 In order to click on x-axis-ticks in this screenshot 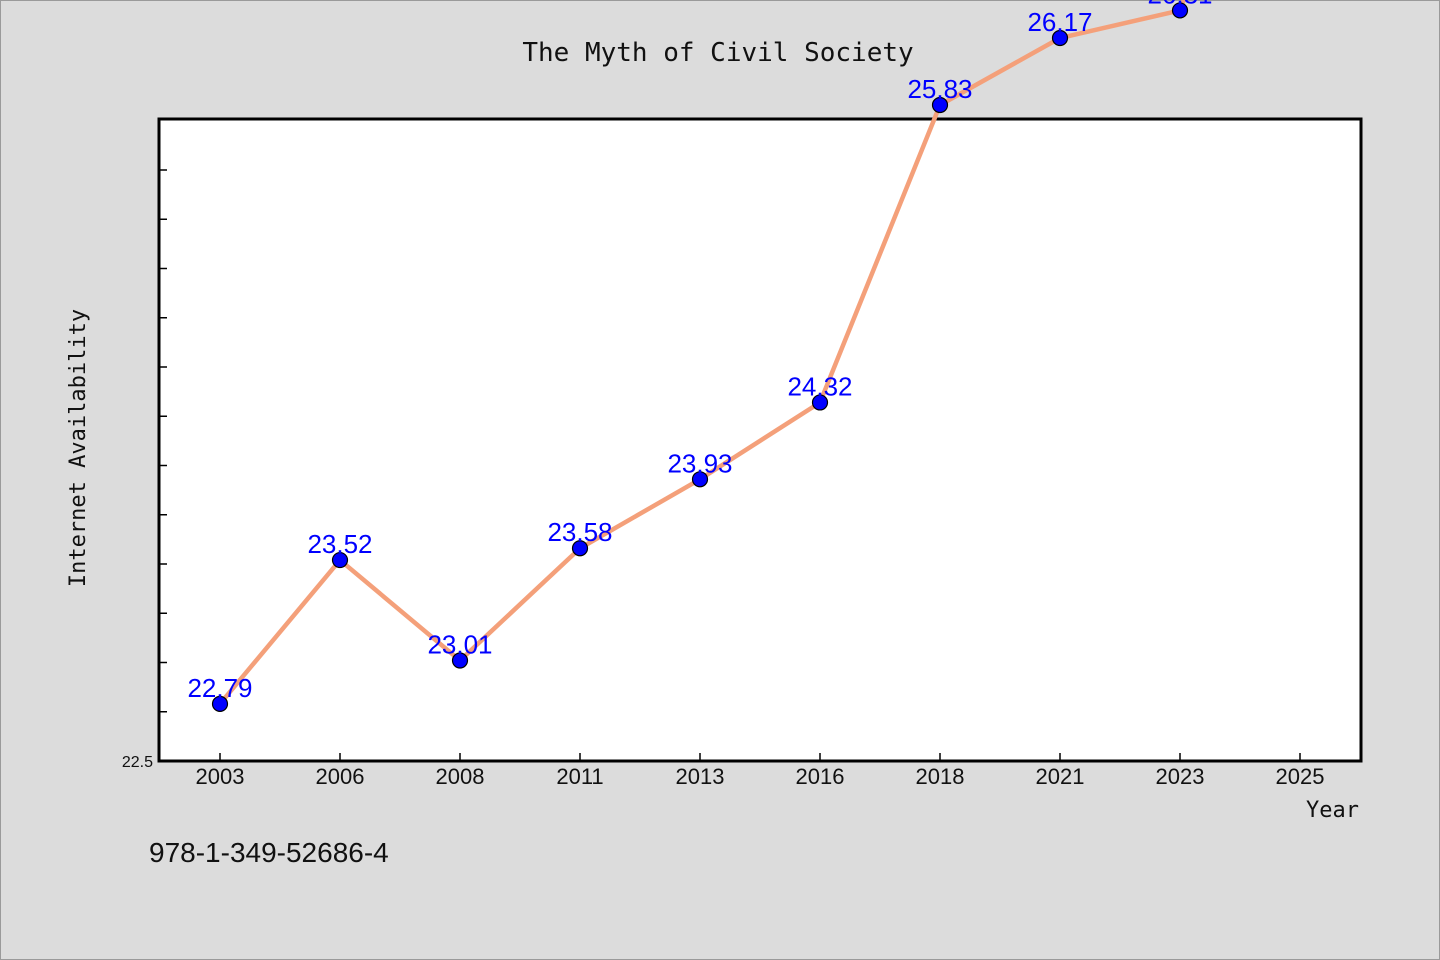, I will do `click(760, 757)`.